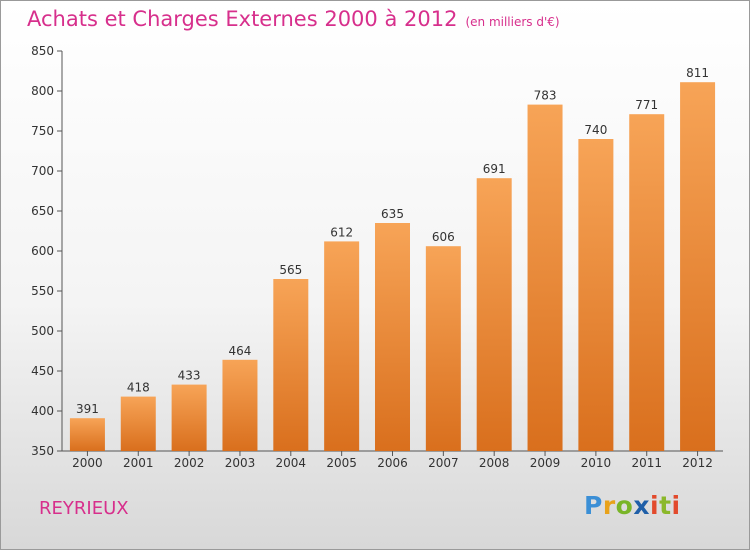 The height and width of the screenshot is (550, 750). What do you see at coordinates (189, 463) in the screenshot?
I see `x-tick-label: 2002` at bounding box center [189, 463].